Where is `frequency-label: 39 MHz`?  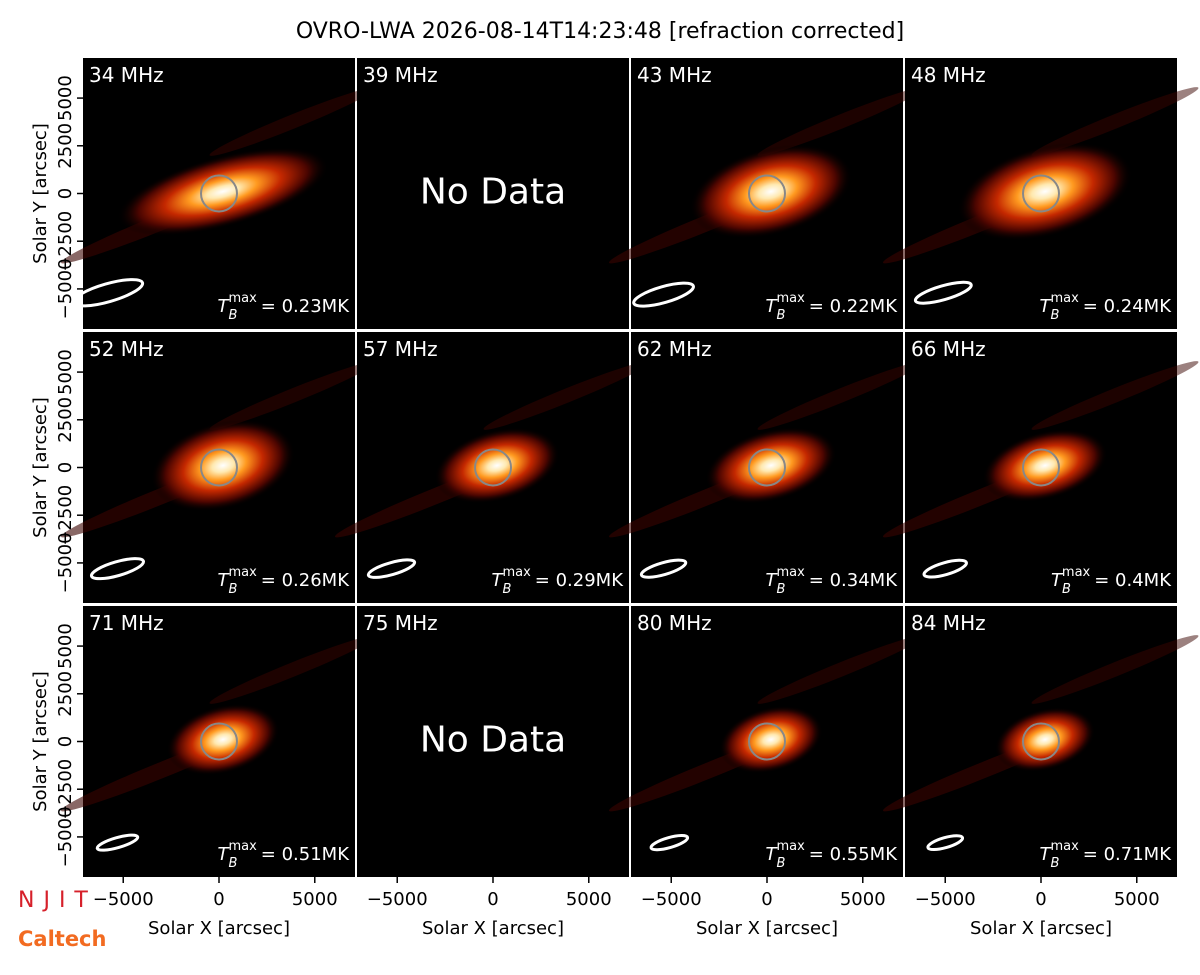
frequency-label: 39 MHz is located at coordinates (400, 75).